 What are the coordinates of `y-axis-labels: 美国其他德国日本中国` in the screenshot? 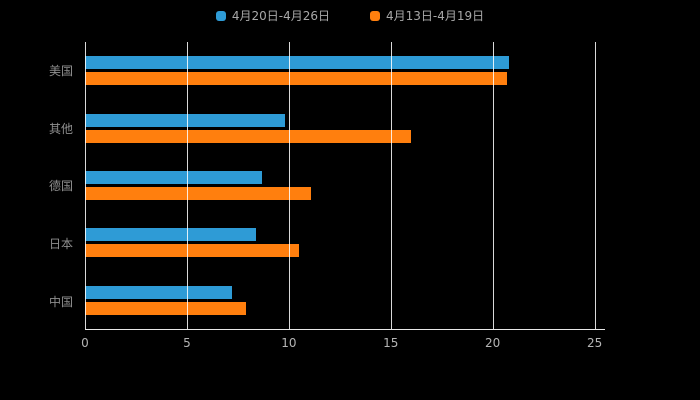 It's located at (42, 186).